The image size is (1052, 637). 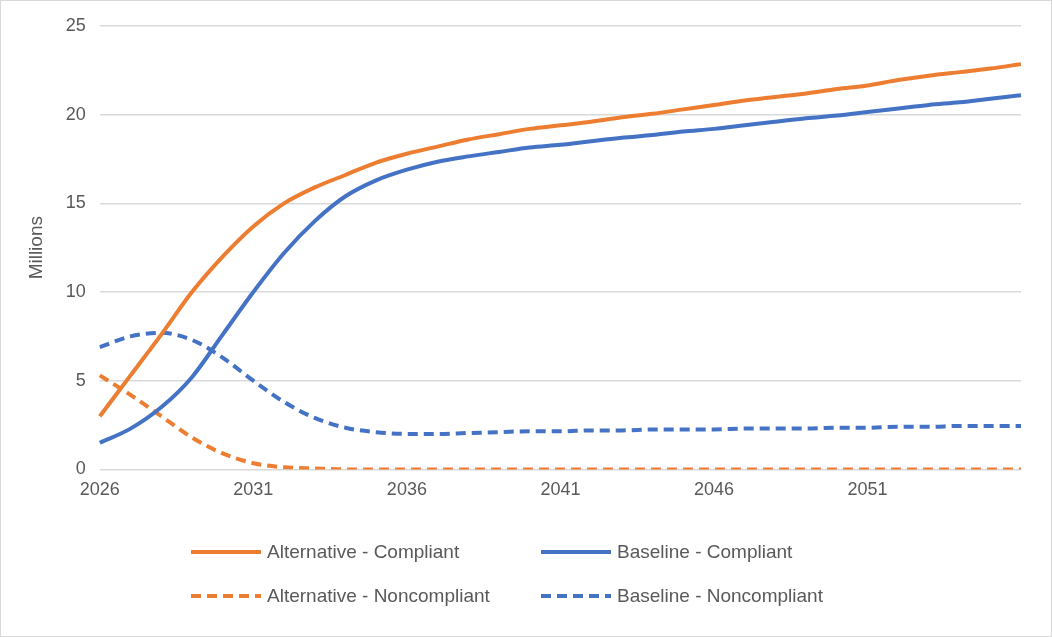 I want to click on legend-label: Baseline - Noncompliant, so click(x=720, y=596).